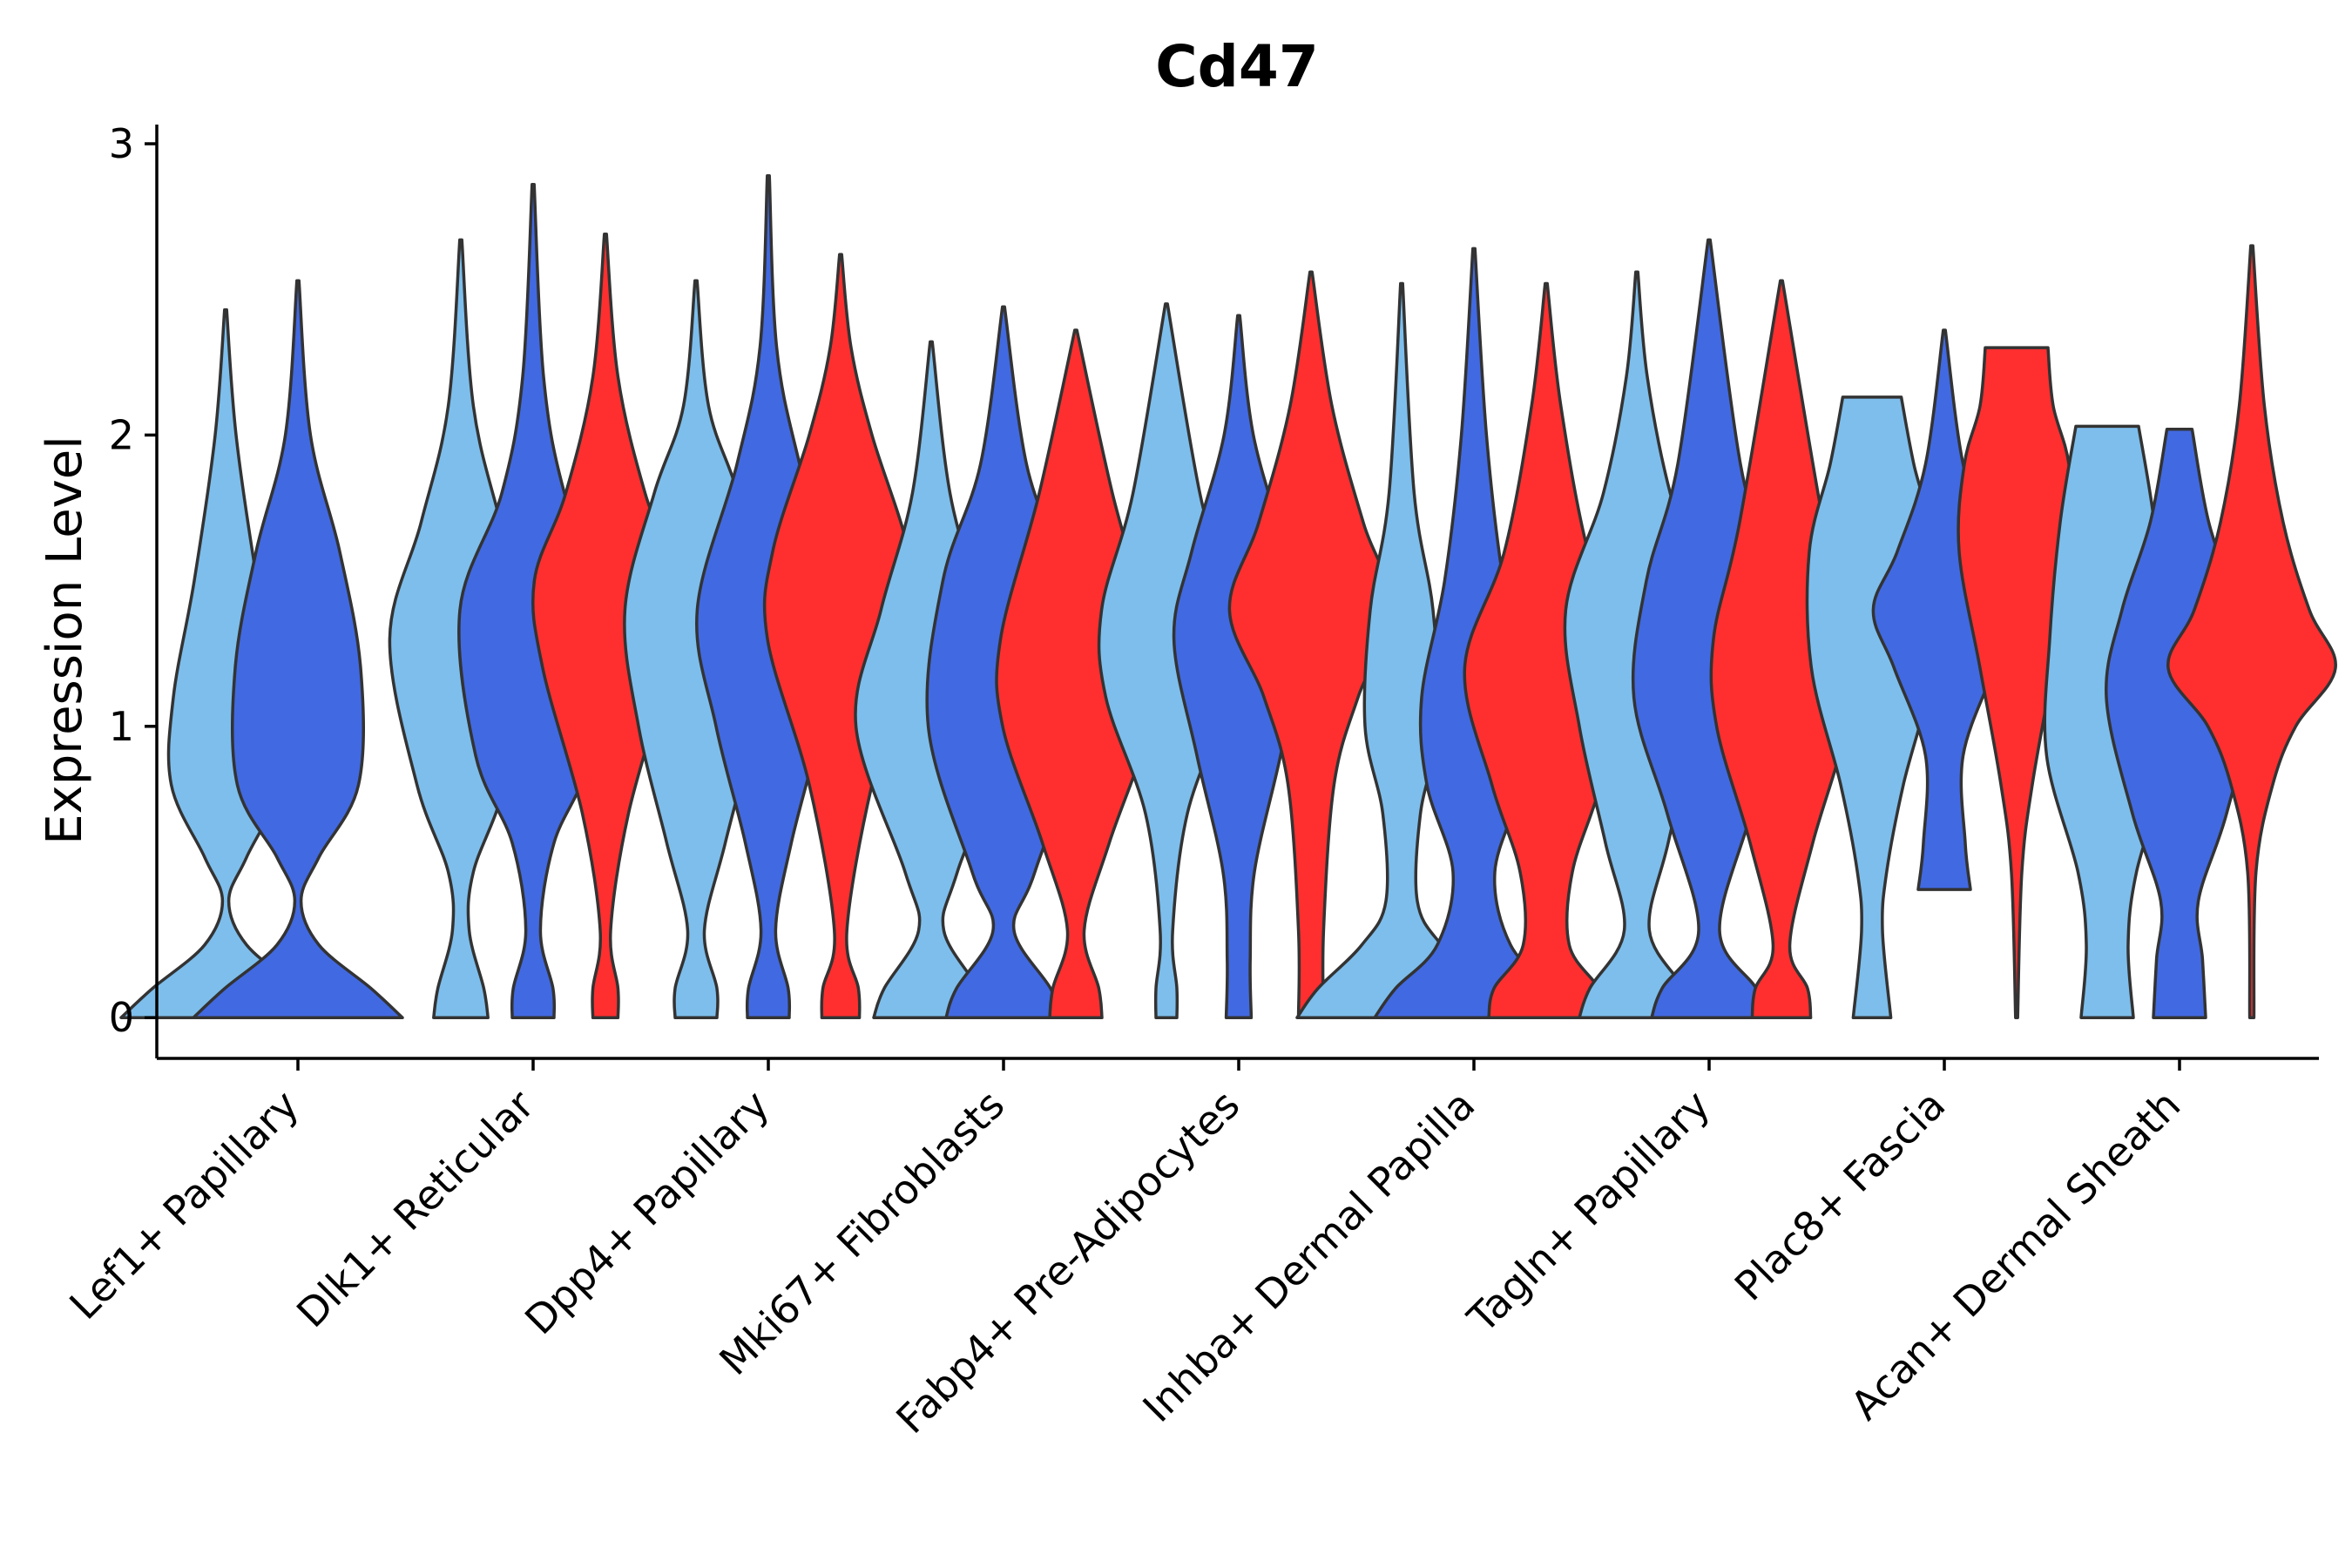 This screenshot has height=1568, width=2352. What do you see at coordinates (121, 434) in the screenshot?
I see `y-tick-label: 2` at bounding box center [121, 434].